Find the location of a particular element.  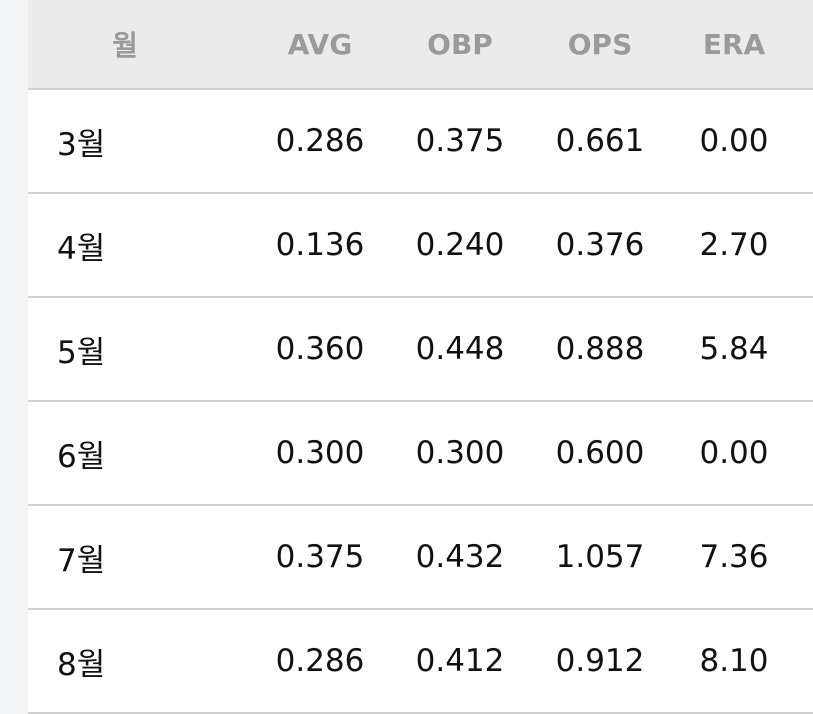

month-cell: 7월 is located at coordinates (81, 560).